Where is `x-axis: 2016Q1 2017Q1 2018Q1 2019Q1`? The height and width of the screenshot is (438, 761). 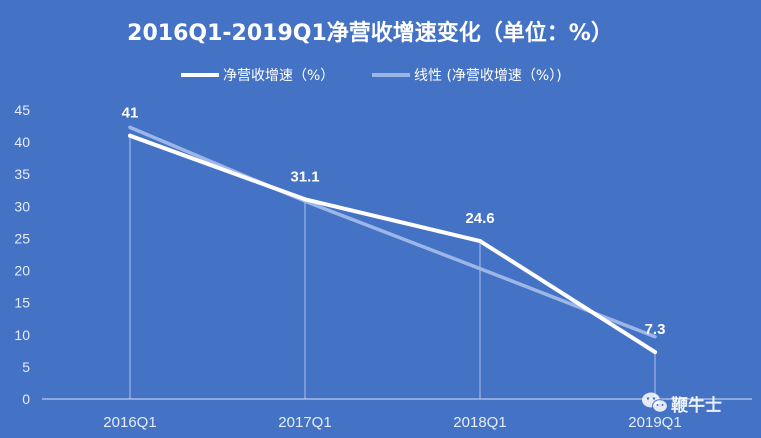 x-axis: 2016Q1 2017Q1 2018Q1 2019Q1 is located at coordinates (392, 422).